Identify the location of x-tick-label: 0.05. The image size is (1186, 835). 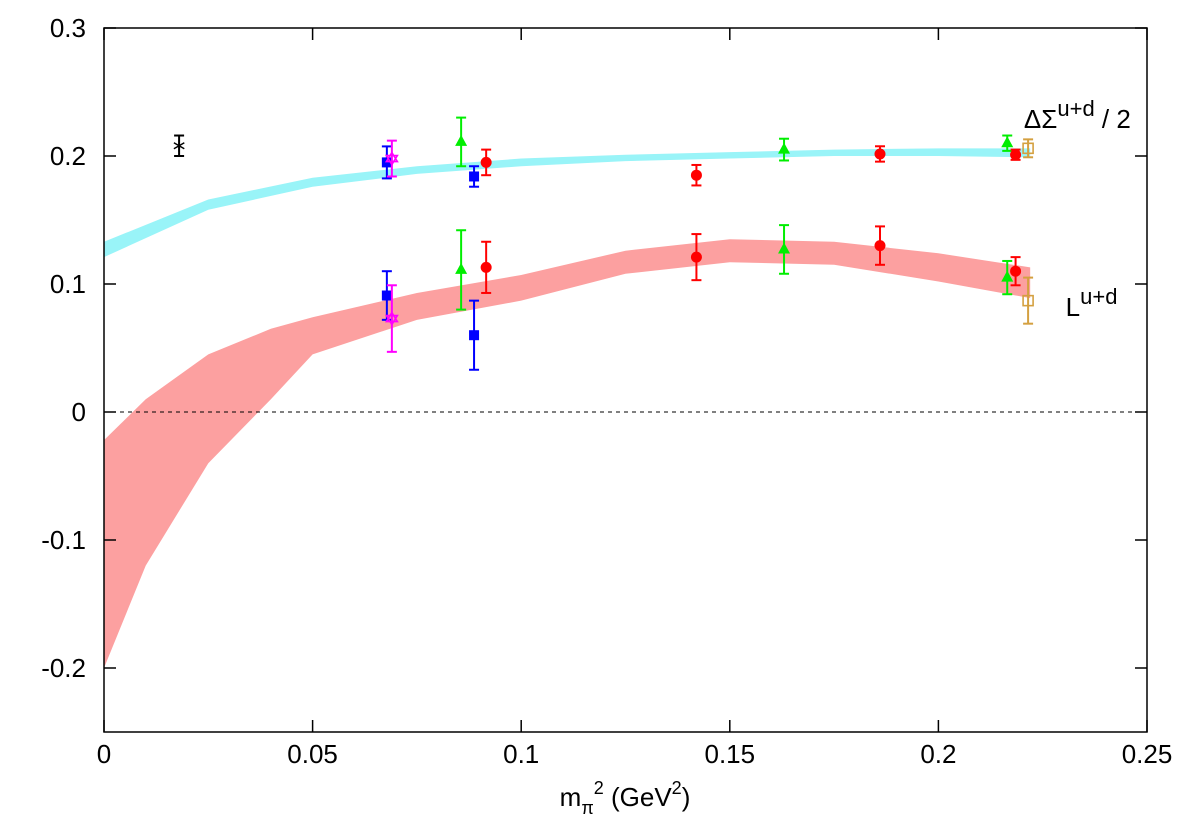
(312, 754).